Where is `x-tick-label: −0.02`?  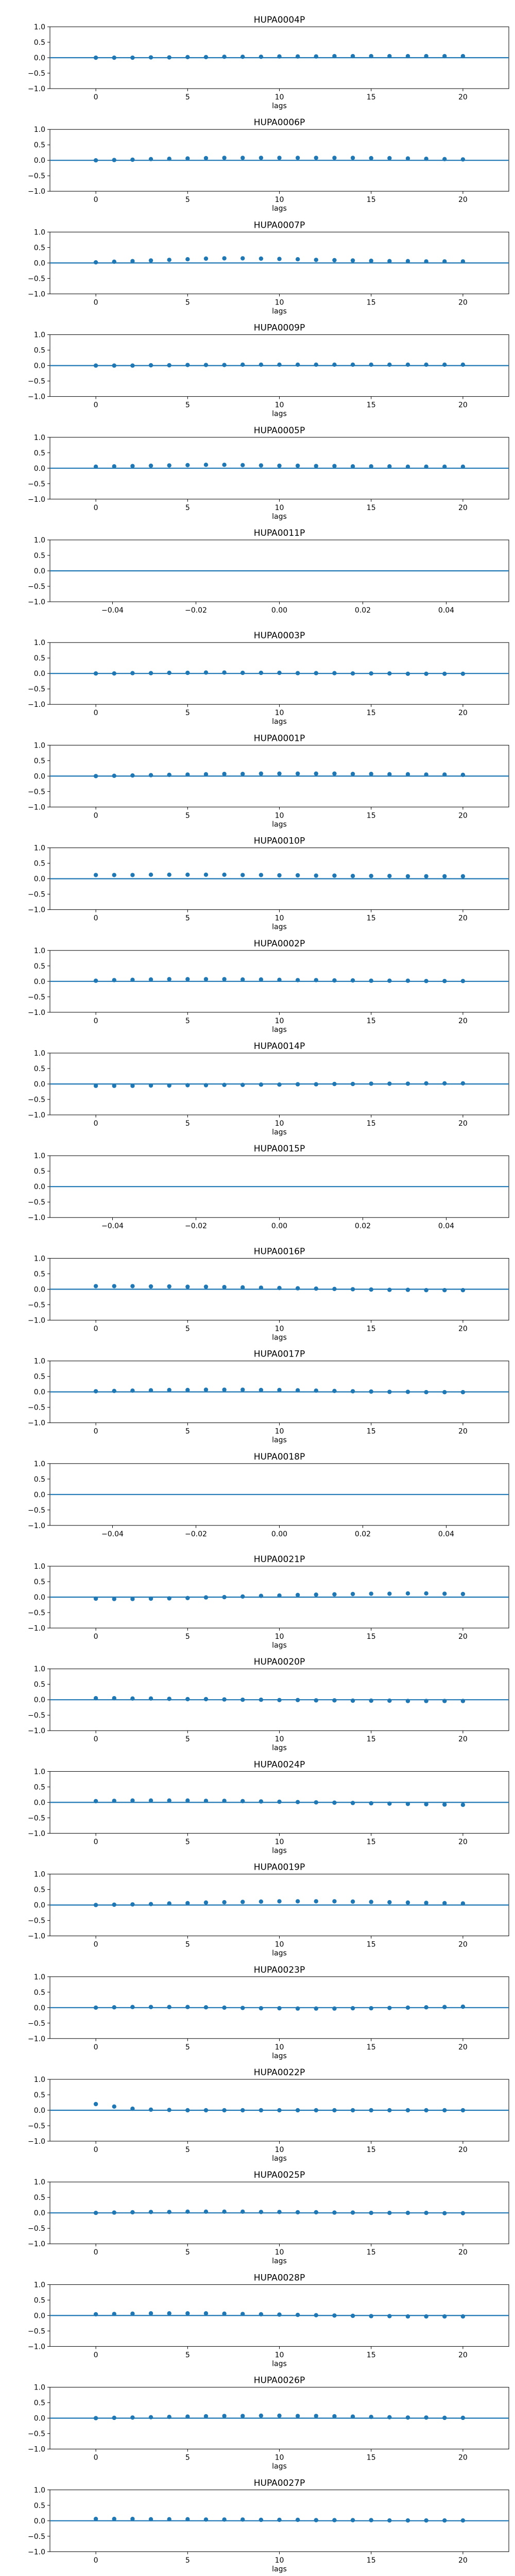
x-tick-label: −0.02 is located at coordinates (196, 610).